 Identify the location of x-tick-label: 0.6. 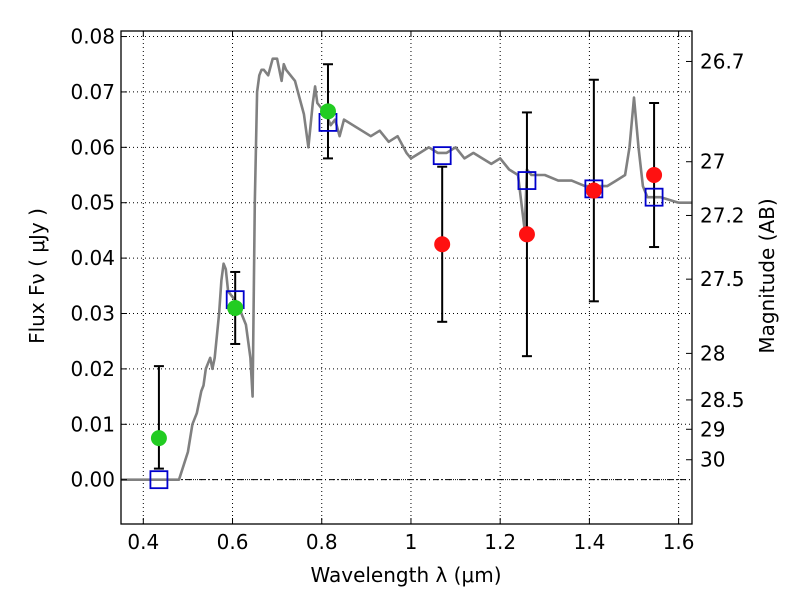
(233, 542).